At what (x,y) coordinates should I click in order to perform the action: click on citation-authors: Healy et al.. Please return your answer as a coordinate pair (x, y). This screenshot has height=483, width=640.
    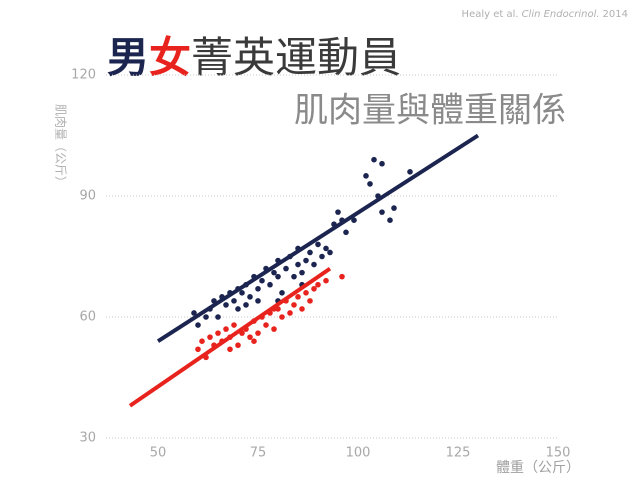
    Looking at the image, I should click on (490, 14).